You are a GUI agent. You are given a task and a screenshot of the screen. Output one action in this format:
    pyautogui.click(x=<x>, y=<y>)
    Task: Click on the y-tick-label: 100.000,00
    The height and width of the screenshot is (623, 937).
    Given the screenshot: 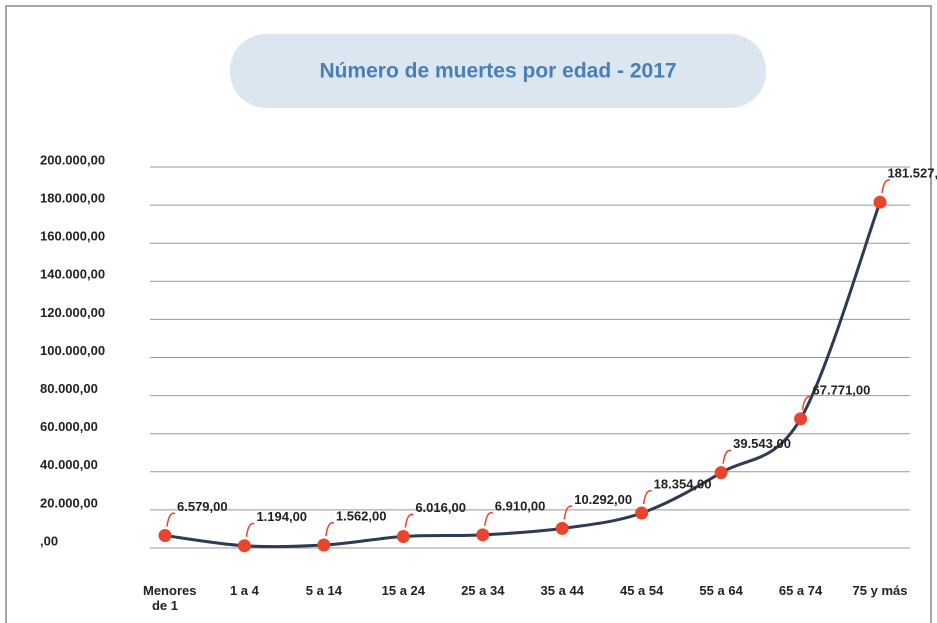 What is the action you would take?
    pyautogui.click(x=72, y=350)
    